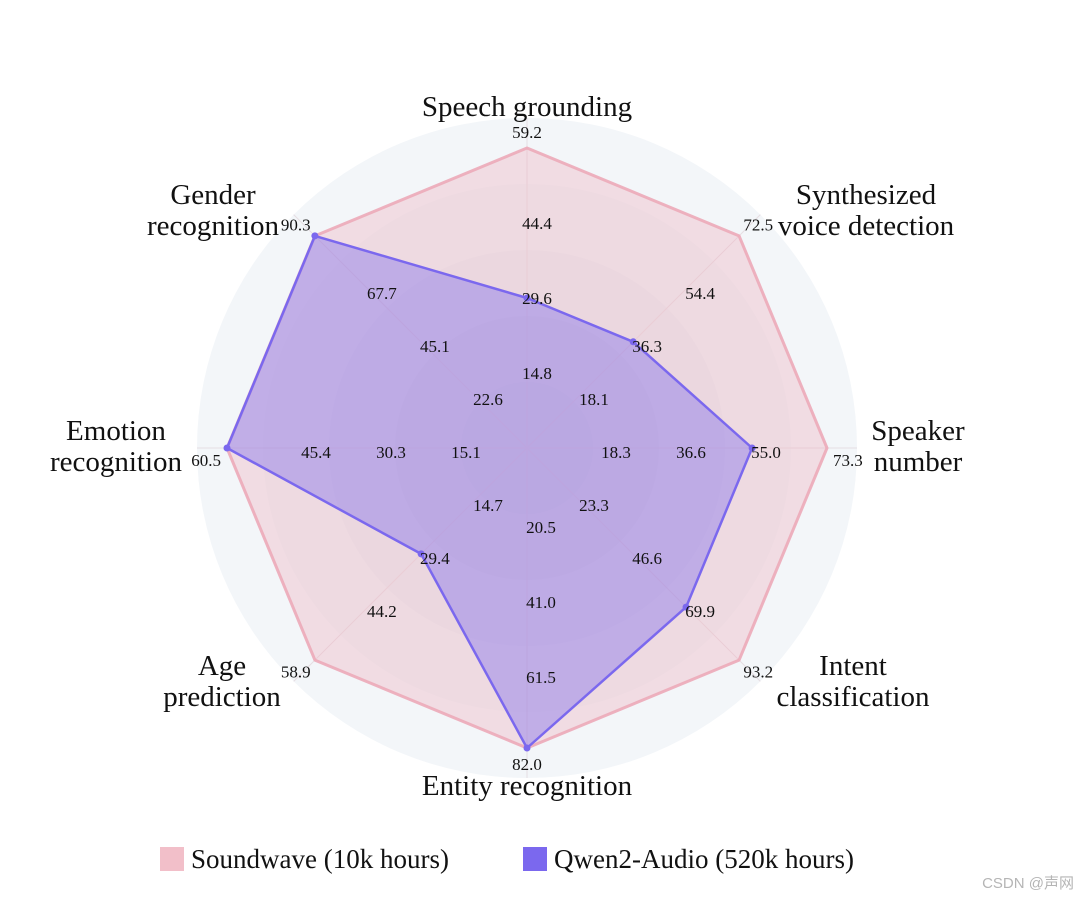 The image size is (1080, 899). Describe the element at coordinates (488, 399) in the screenshot. I see `tick-label: 22.6` at that location.